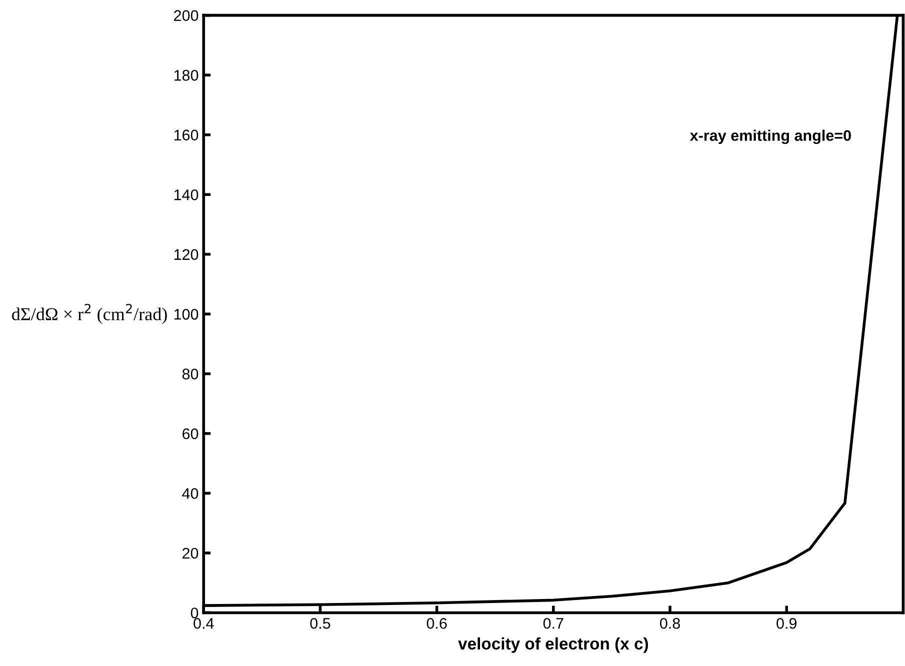  What do you see at coordinates (670, 623) in the screenshot?
I see `x-tick-label: 0.8` at bounding box center [670, 623].